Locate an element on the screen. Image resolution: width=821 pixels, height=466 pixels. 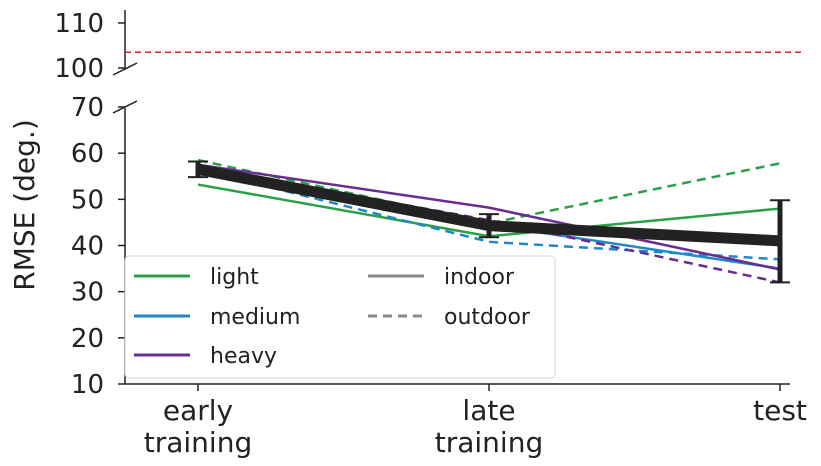
y-tick-label: 10 is located at coordinates (87, 385).